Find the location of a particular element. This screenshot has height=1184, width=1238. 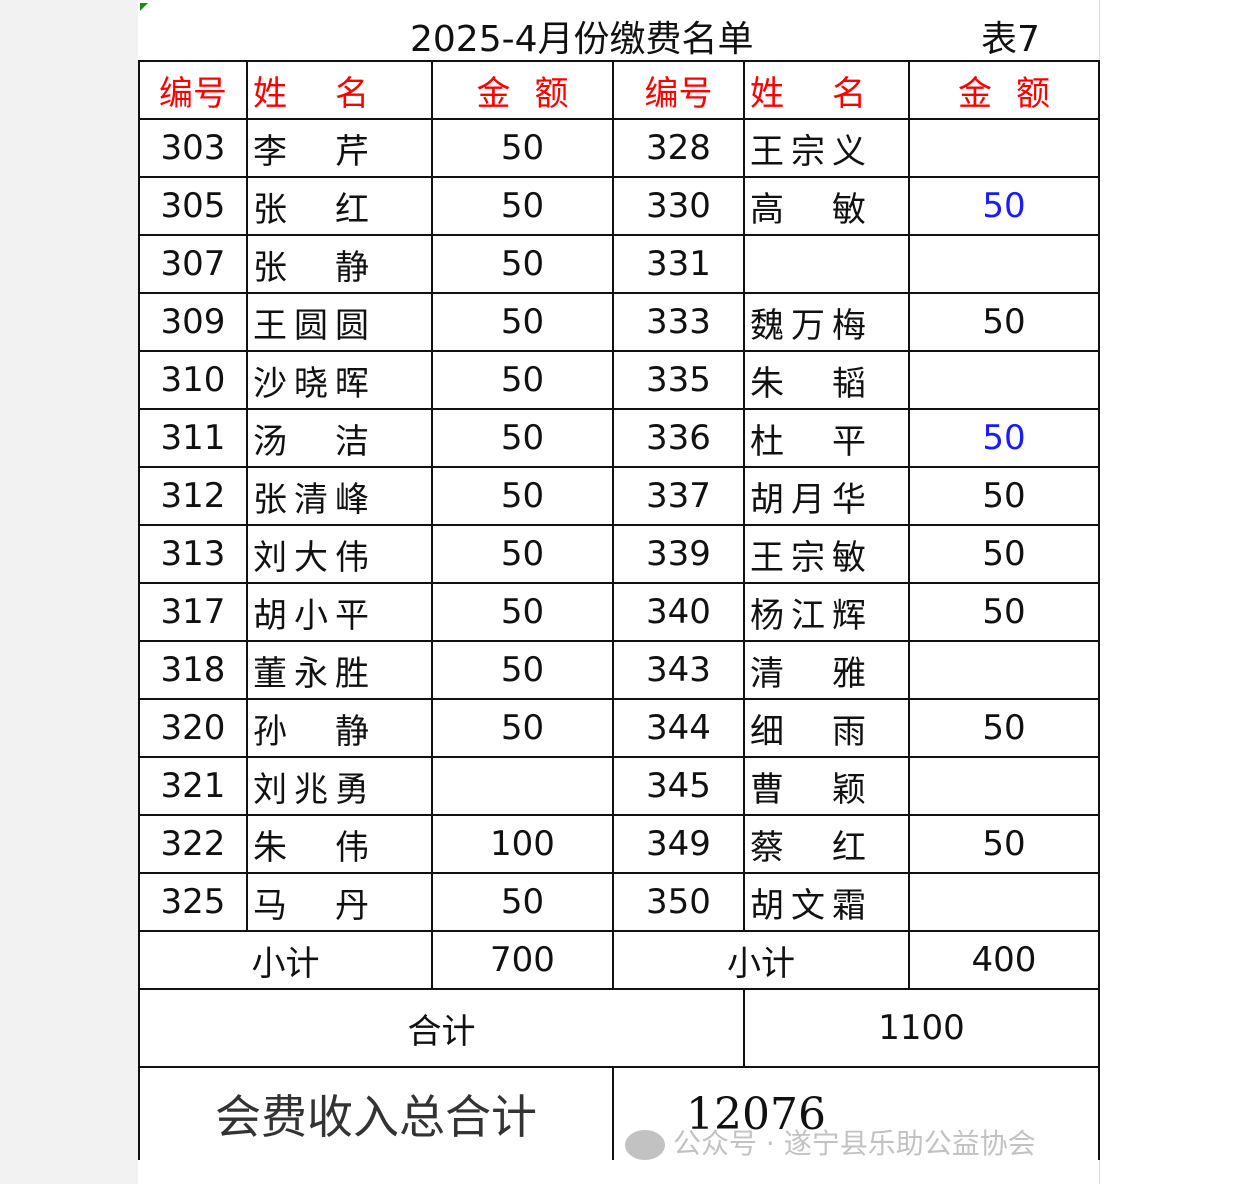

table-row: 305 张红 50 330 高敏 50 is located at coordinates (619, 206).